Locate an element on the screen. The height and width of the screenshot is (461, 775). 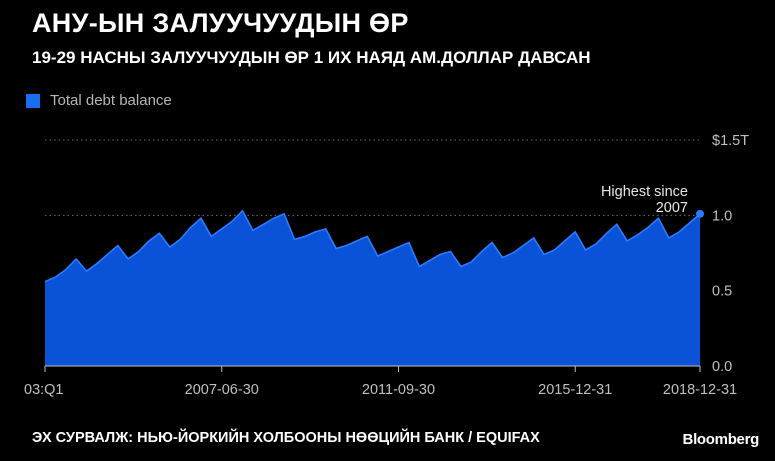
legend-label: Total debt balance is located at coordinates (111, 100).